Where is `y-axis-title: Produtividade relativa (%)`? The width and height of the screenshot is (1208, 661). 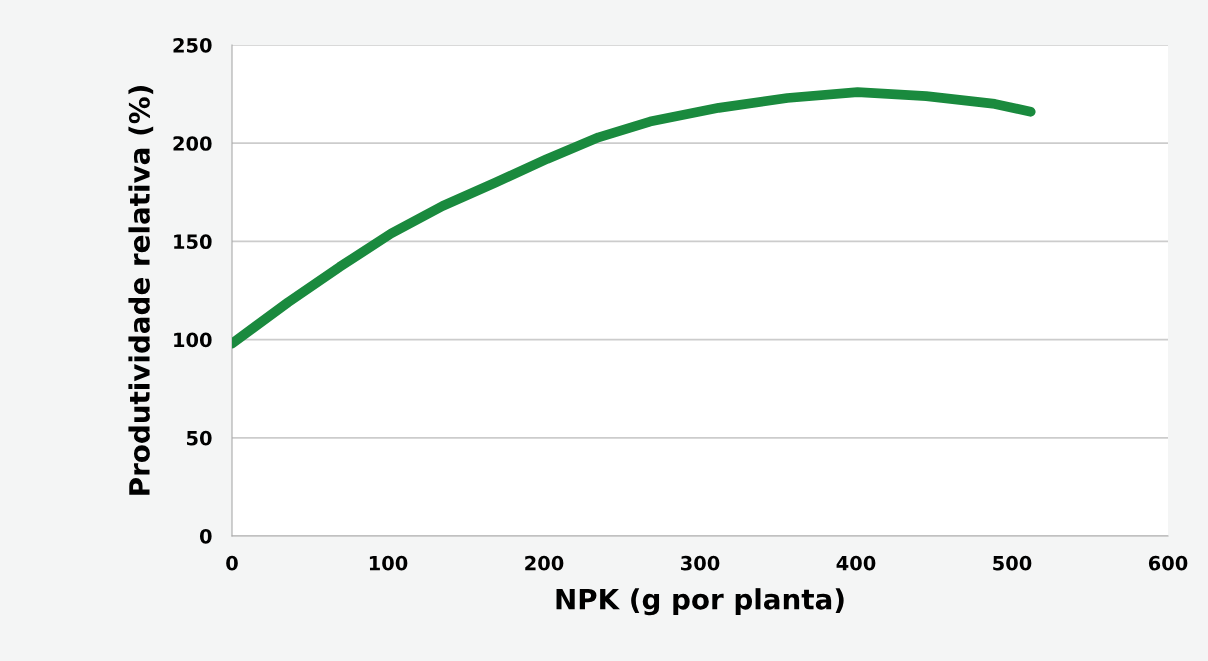
y-axis-title: Produtividade relativa (%) is located at coordinates (141, 290).